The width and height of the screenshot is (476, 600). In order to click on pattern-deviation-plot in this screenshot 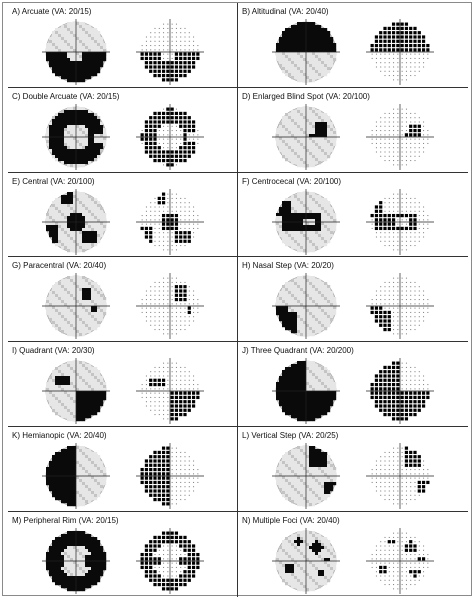, I will do `click(400, 306)`.